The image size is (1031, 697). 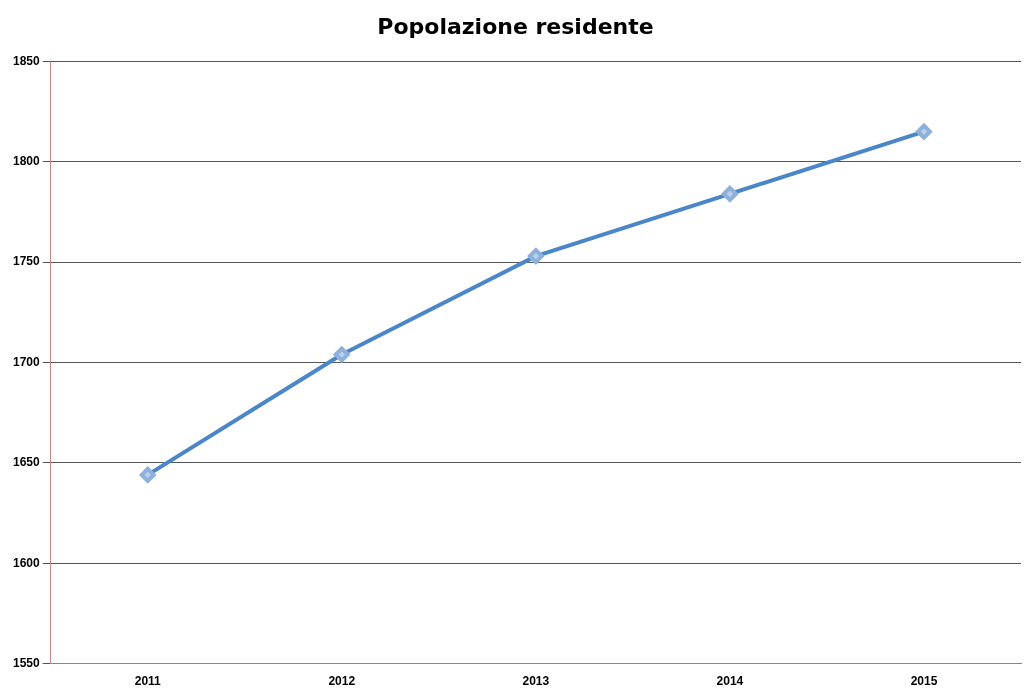 I want to click on y-tick-label: 1600, so click(x=26, y=562).